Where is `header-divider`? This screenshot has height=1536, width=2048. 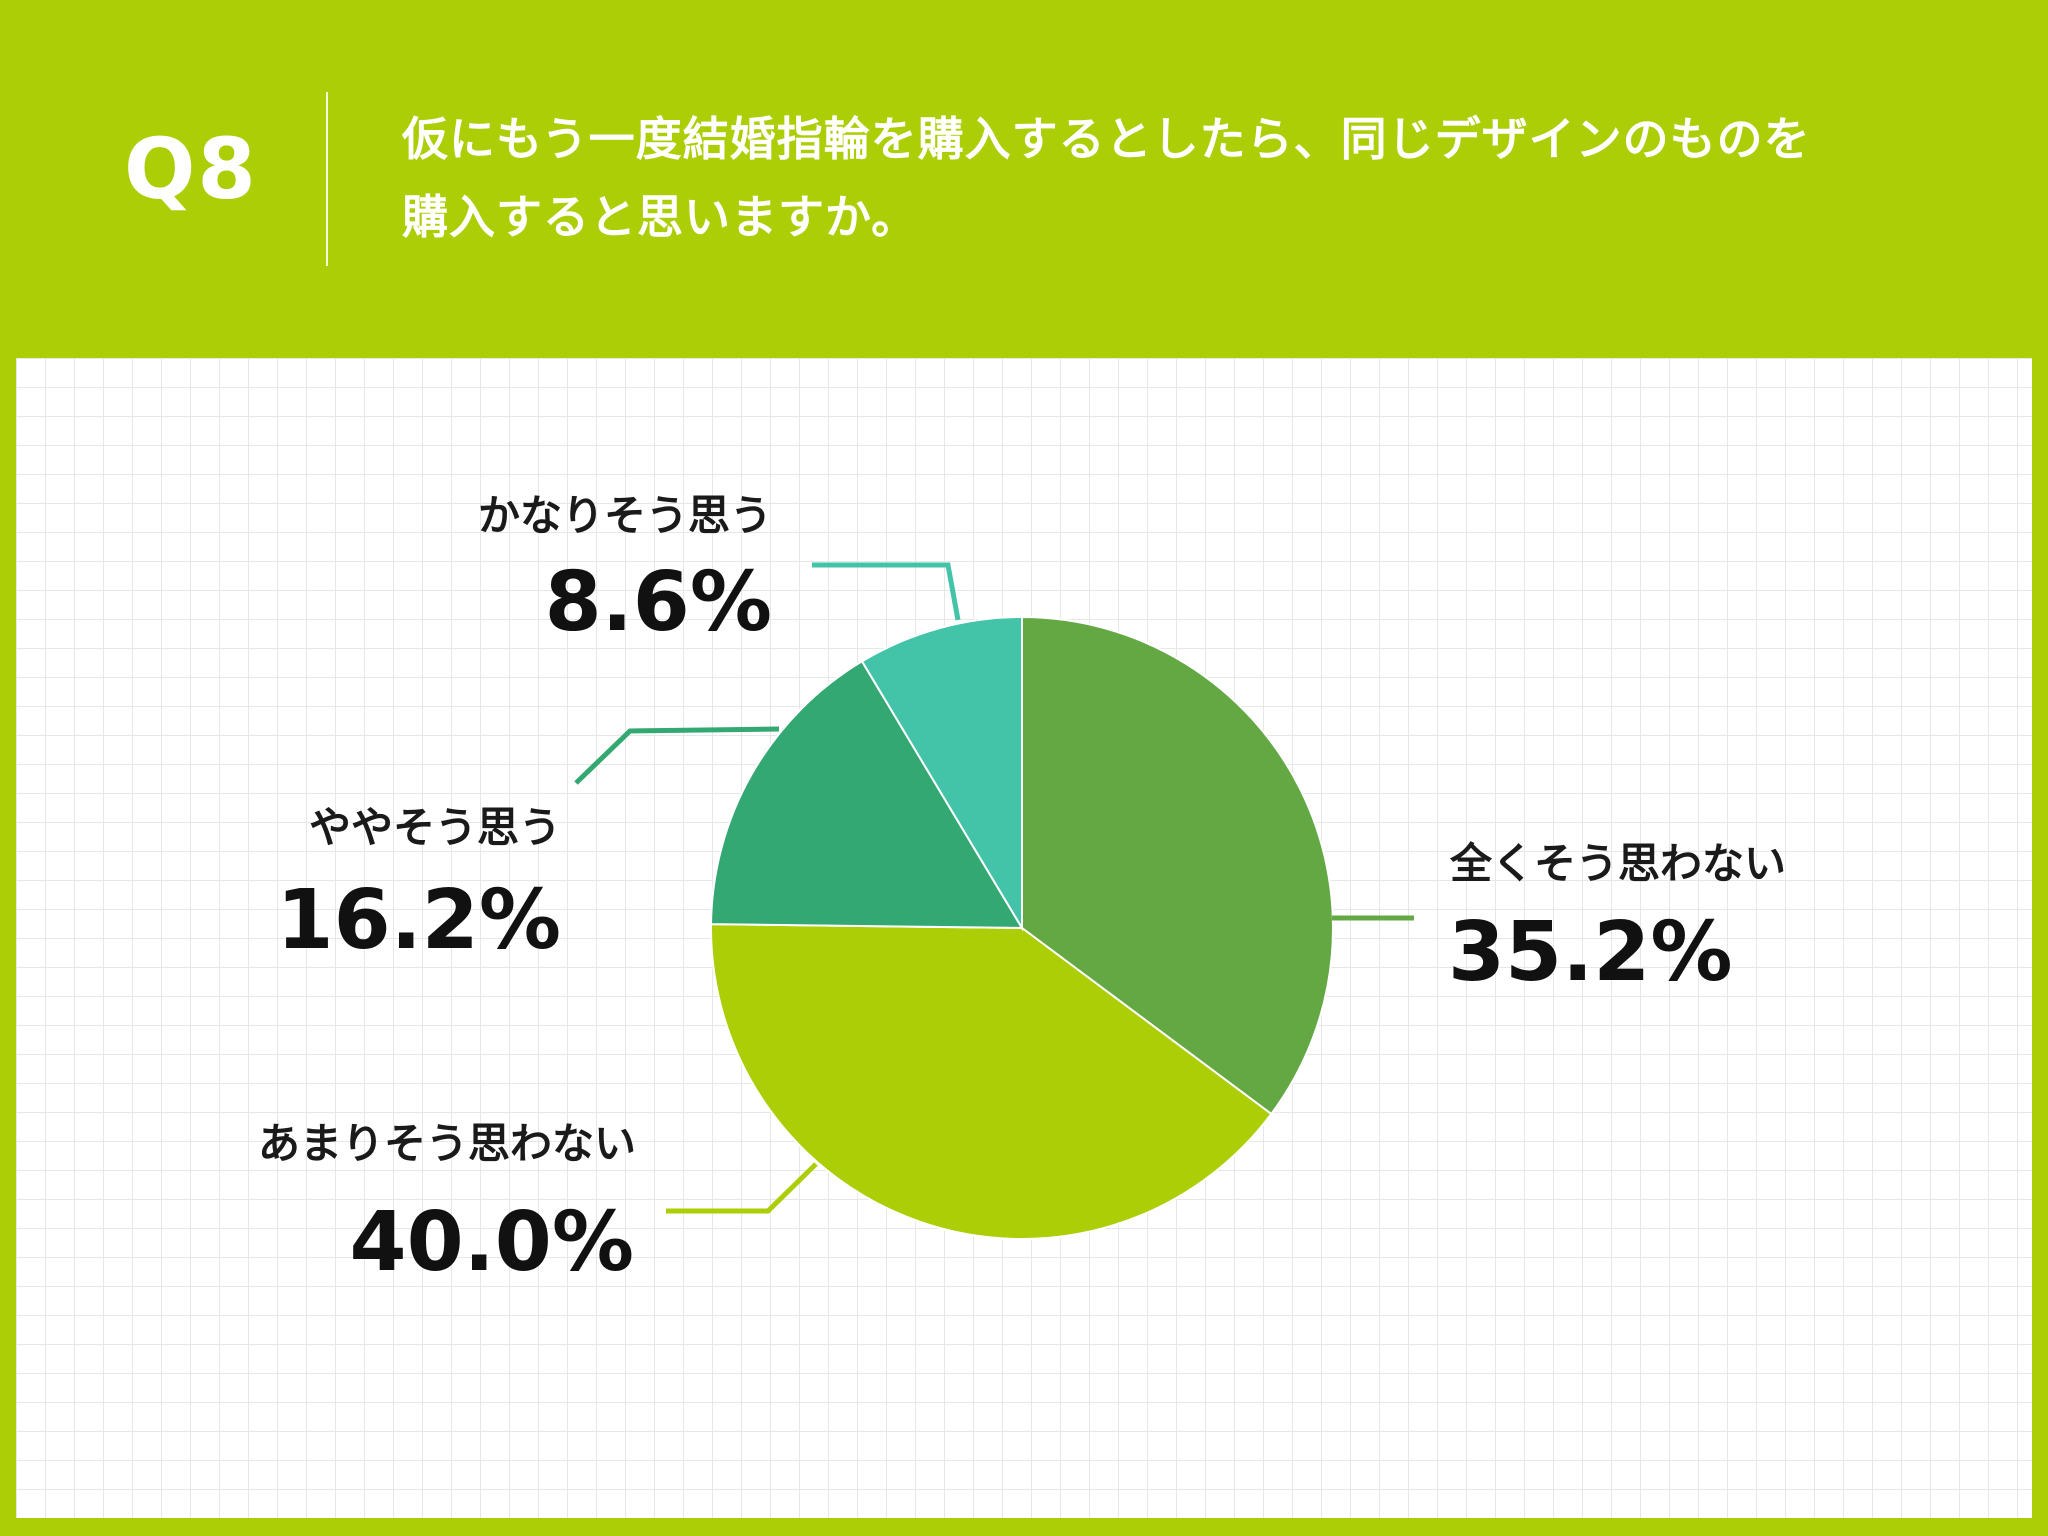 header-divider is located at coordinates (327, 179).